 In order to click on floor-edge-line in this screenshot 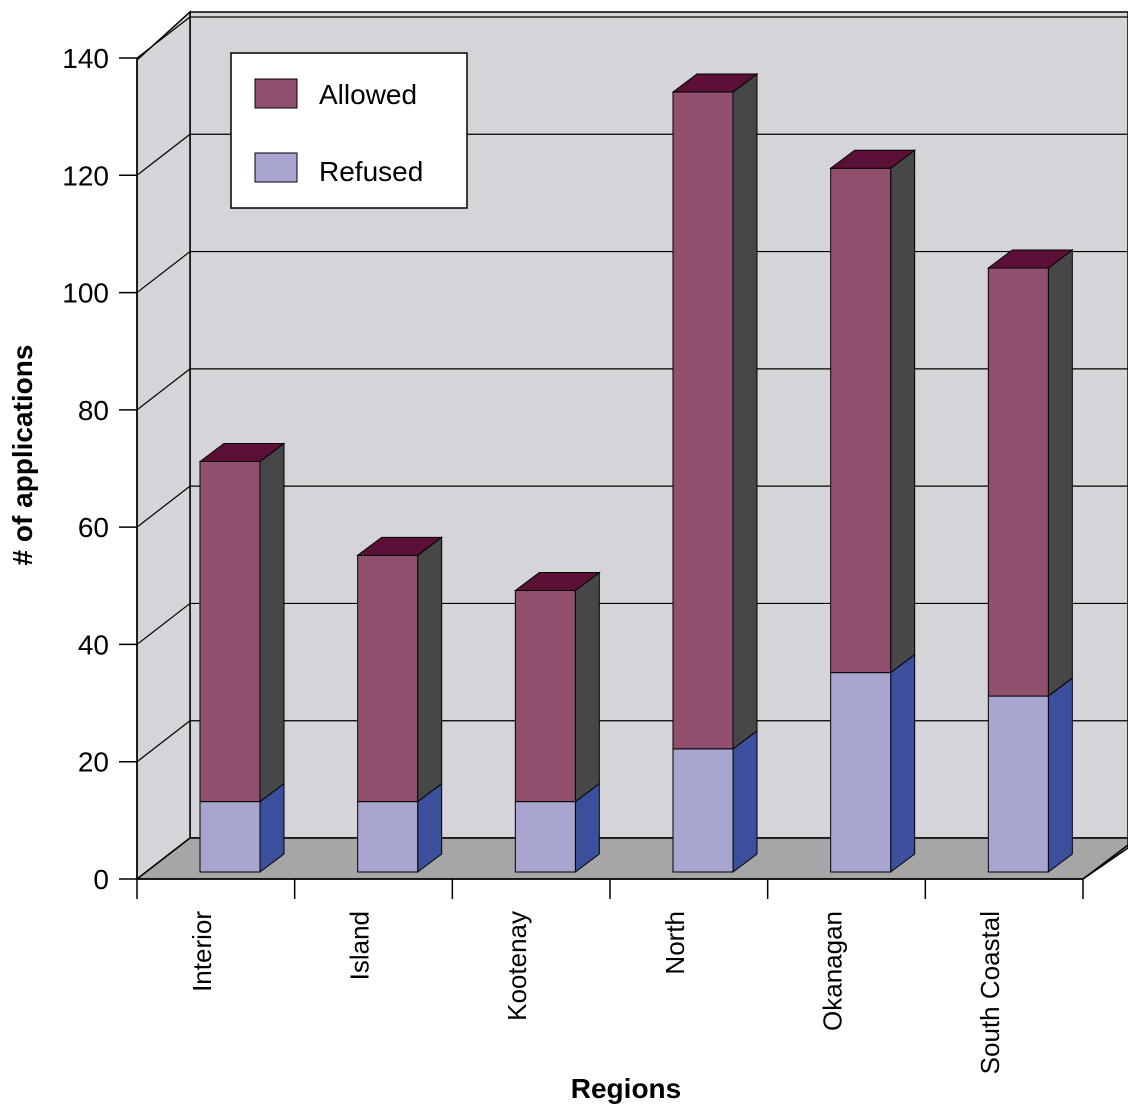, I will do `click(1105, 862)`.